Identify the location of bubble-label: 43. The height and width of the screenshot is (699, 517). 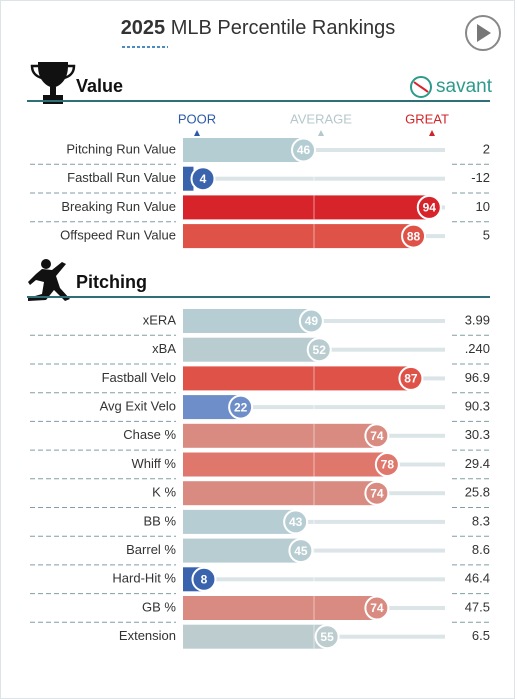
(296, 522).